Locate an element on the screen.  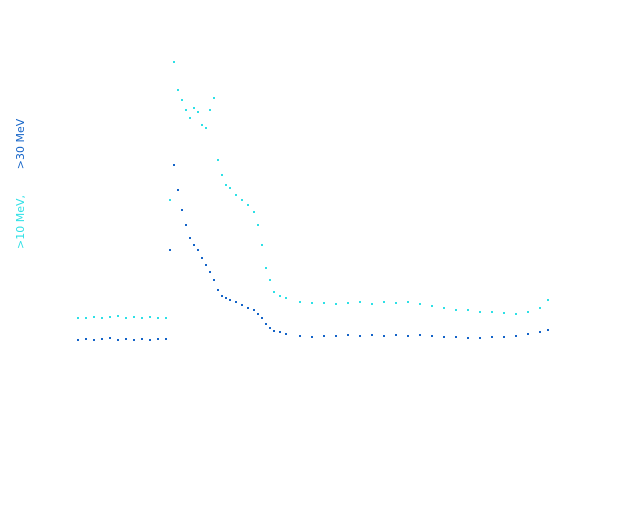
legend: >10 MeV, >30 MeV is located at coordinates (20, 183).